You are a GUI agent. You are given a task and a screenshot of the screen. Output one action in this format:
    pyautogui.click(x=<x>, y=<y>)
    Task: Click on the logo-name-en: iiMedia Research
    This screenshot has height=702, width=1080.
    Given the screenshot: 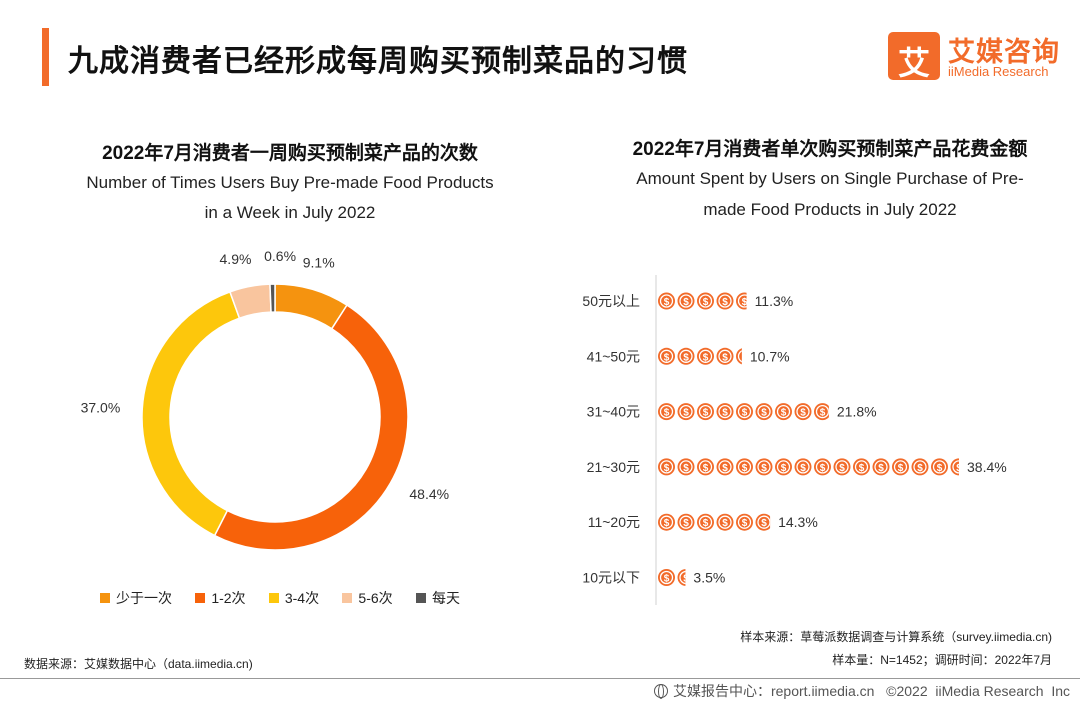 What is the action you would take?
    pyautogui.click(x=998, y=71)
    